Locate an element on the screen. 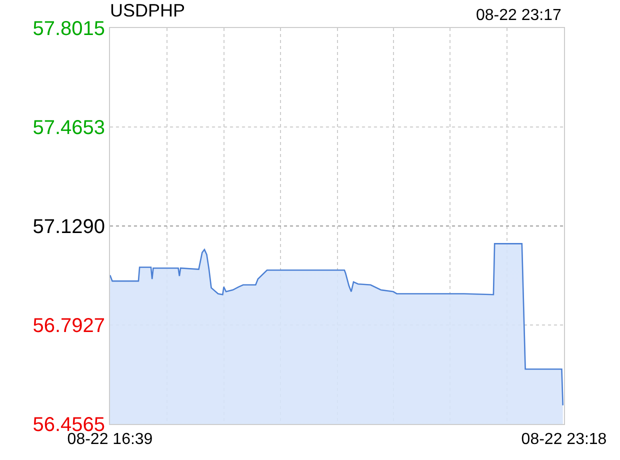  y-tick-label: 57.8015 is located at coordinates (68, 29).